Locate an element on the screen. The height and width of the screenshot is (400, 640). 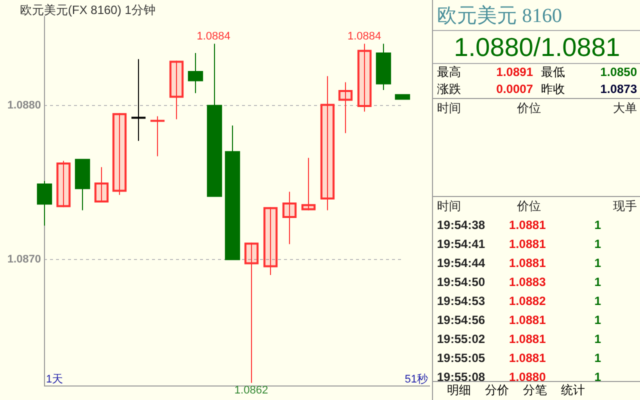
text: 分笔 is located at coordinates (535, 390).